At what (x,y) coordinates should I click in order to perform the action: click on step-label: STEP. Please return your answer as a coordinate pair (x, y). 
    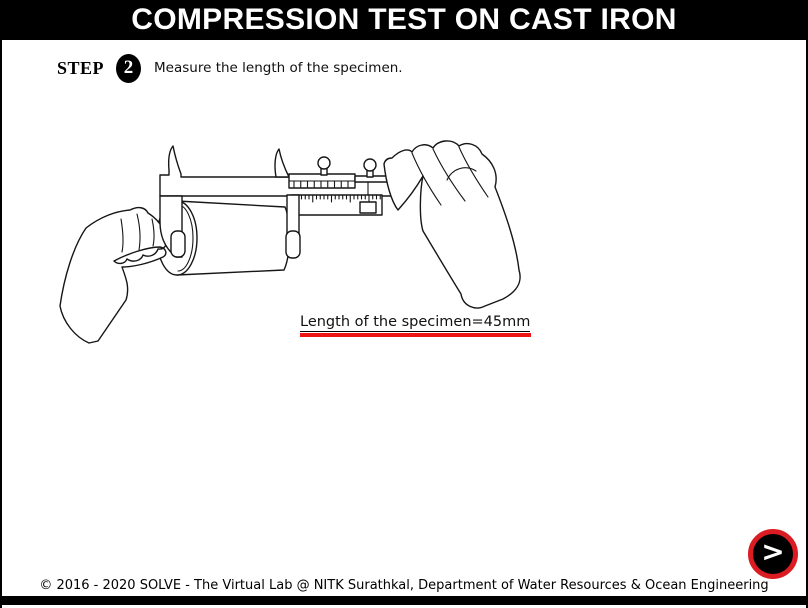
    Looking at the image, I should click on (81, 67).